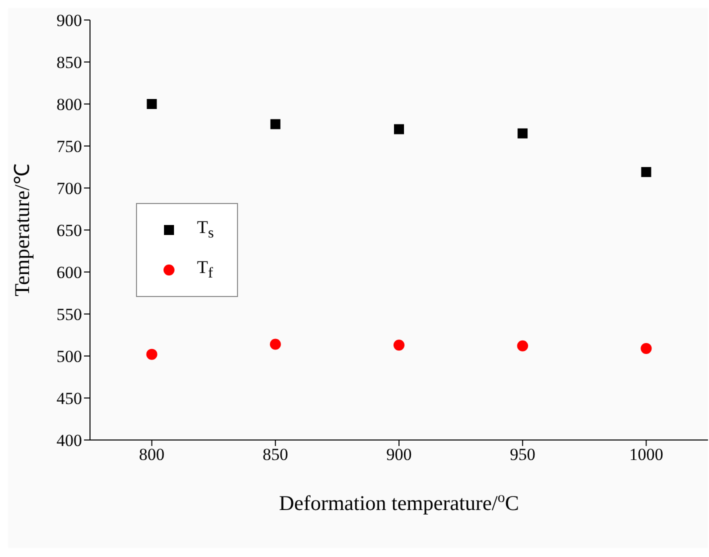 The width and height of the screenshot is (709, 557). I want to click on y-tick-label: 400, so click(69, 440).